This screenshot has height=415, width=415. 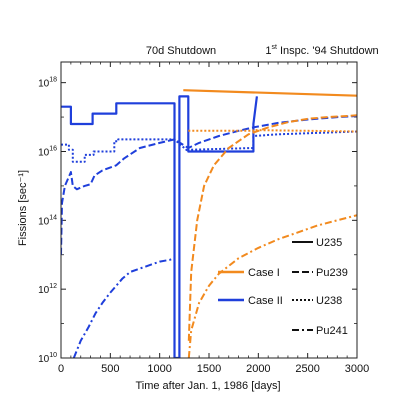 I want to click on legend-isotope-label: U235, so click(x=329, y=243).